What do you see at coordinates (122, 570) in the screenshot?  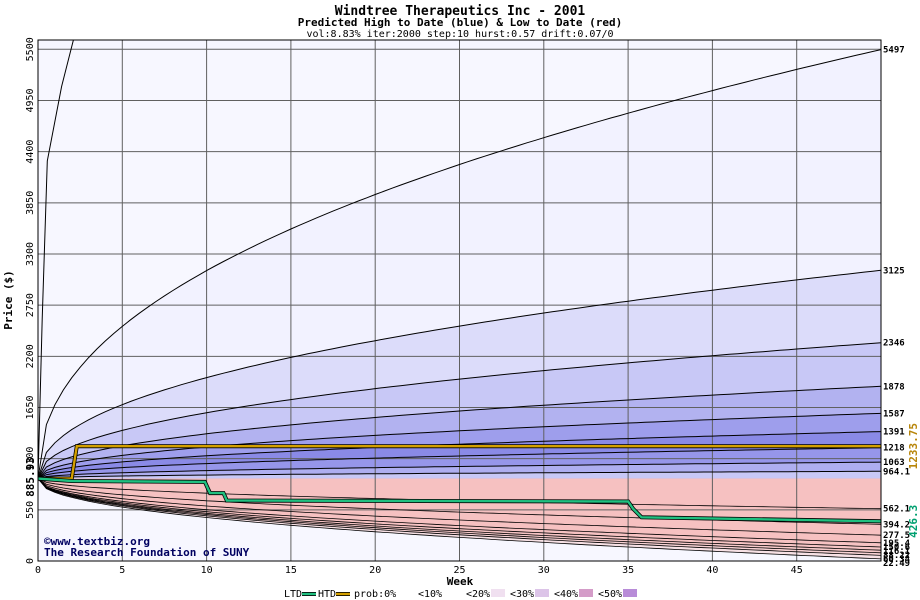 I see `x-tick-label: 5` at bounding box center [122, 570].